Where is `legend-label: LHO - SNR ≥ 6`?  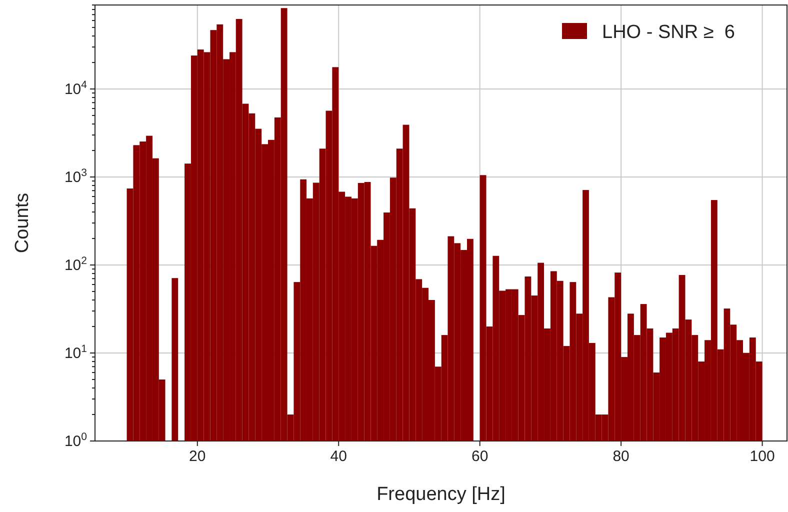 legend-label: LHO - SNR ≥ 6 is located at coordinates (668, 32).